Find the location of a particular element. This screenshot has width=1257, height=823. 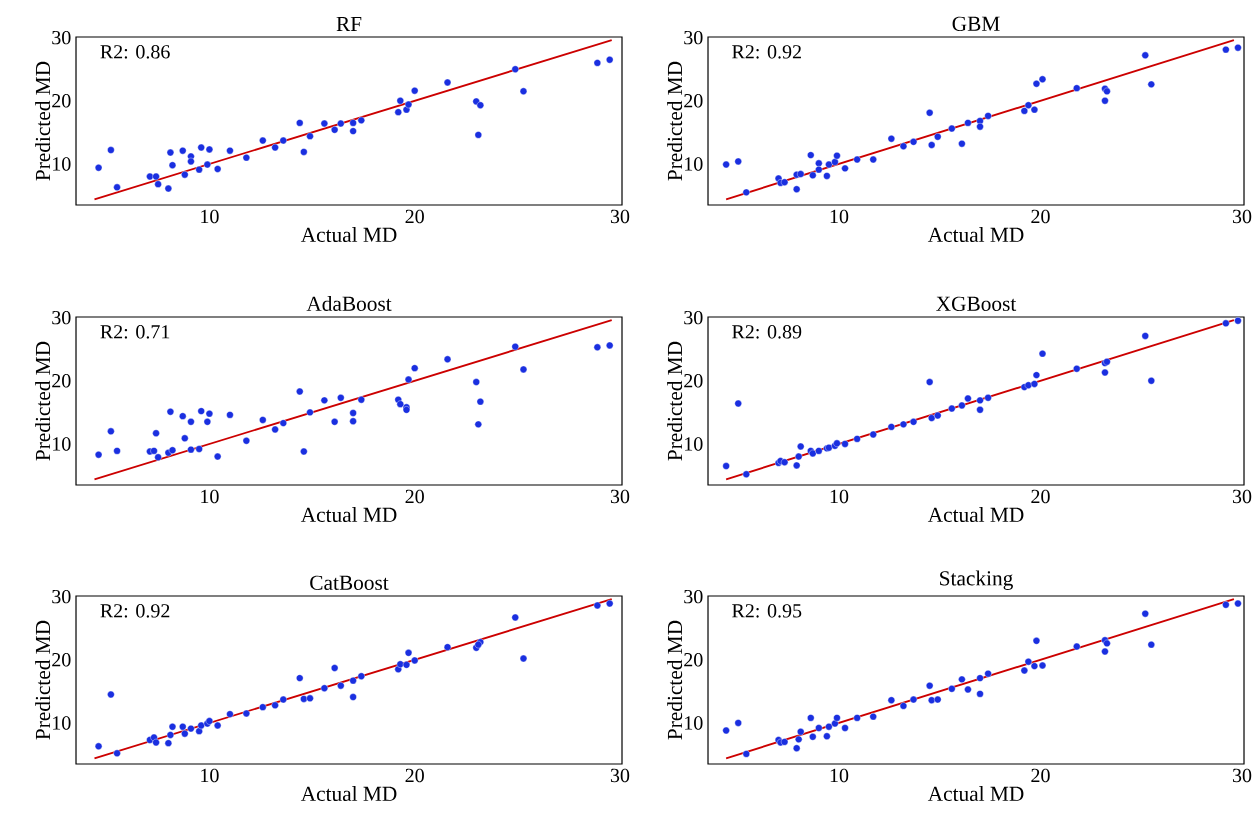

chart-title: XGBoost is located at coordinates (976, 303).